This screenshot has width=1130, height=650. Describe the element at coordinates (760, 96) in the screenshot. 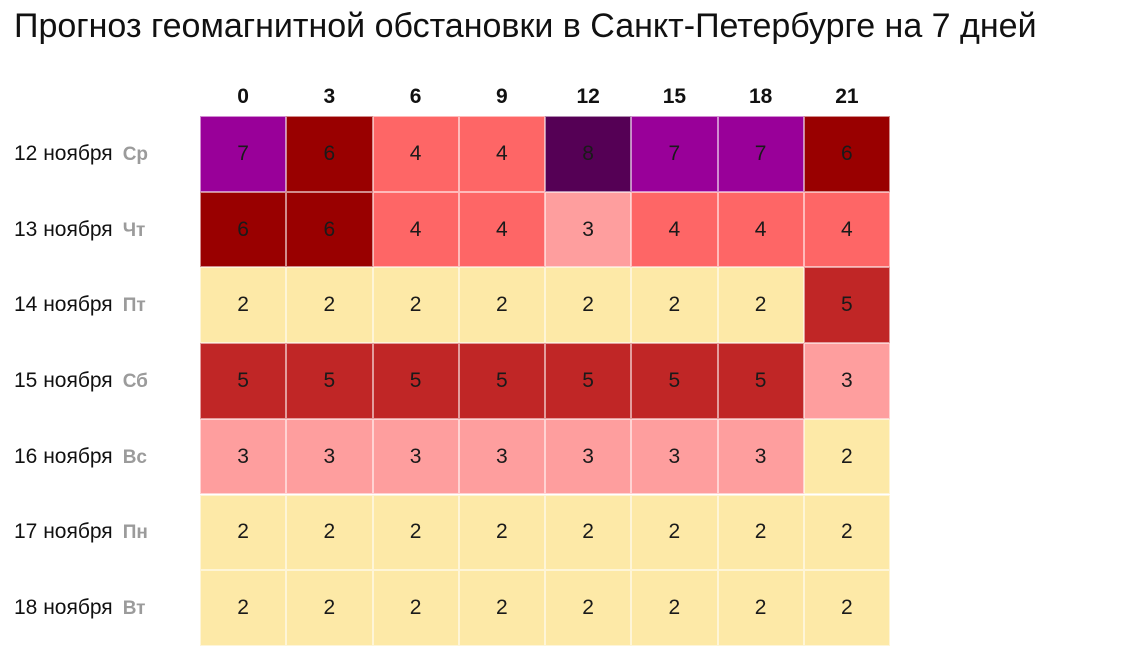

I see `column-label-18: 18` at that location.